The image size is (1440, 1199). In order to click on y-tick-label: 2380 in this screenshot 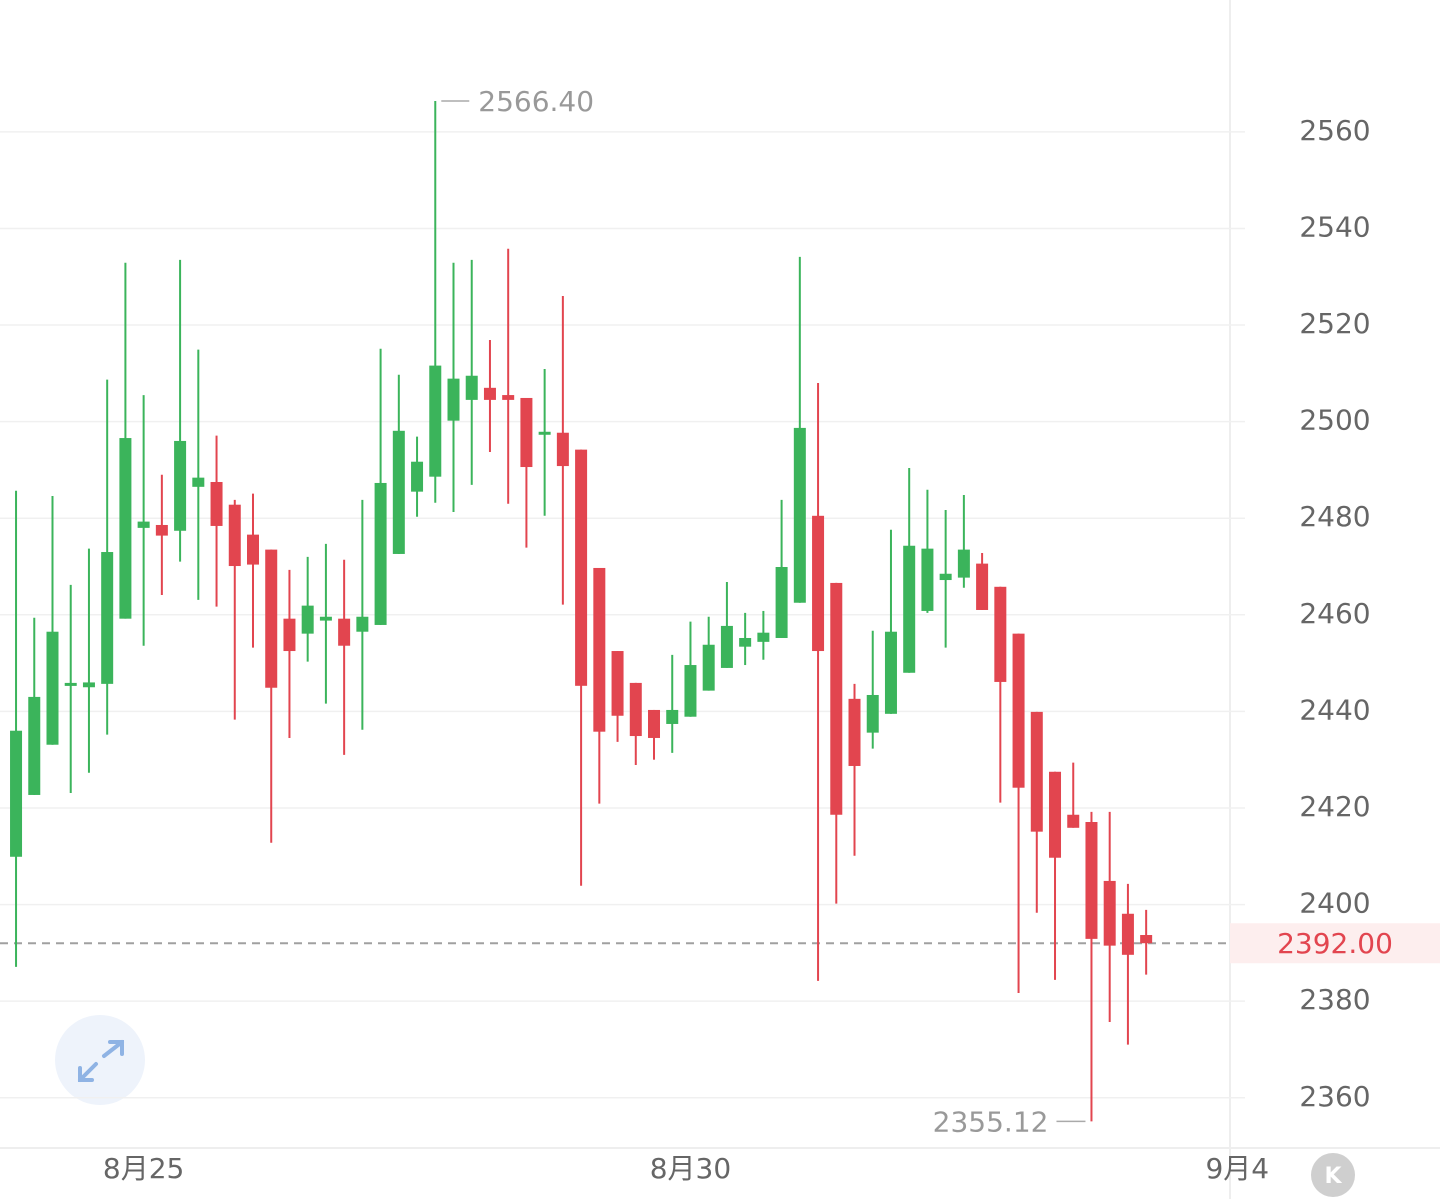, I will do `click(1334, 999)`.